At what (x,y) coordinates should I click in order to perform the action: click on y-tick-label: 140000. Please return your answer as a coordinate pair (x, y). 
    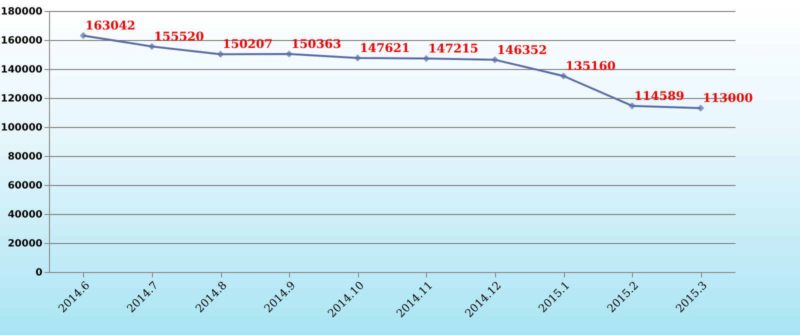
    Looking at the image, I should click on (21, 70).